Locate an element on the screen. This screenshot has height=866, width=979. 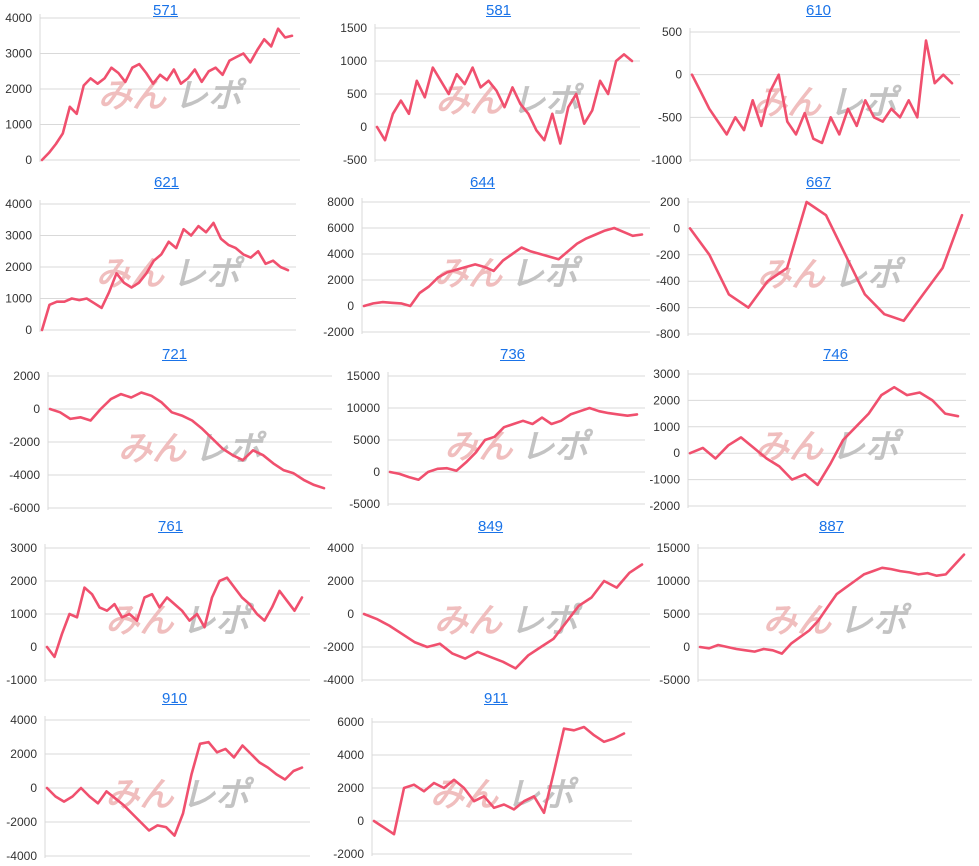
line-chart: -2000 0 2000 4000 6000 8000 みん レポ is located at coordinates (486, 267).